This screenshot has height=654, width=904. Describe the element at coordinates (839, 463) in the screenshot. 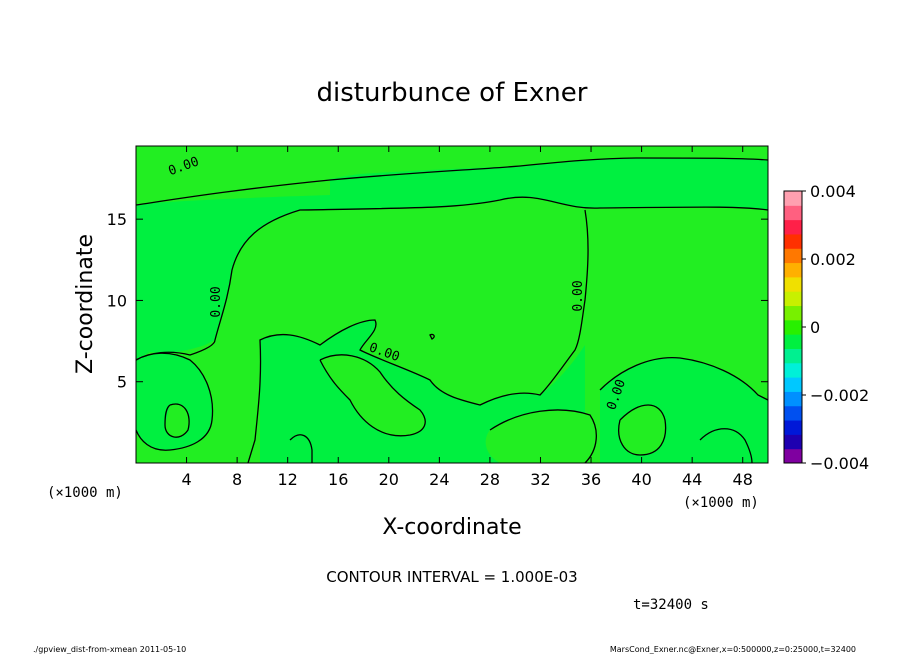

I see `colorbar-tick-label-4: −0.004` at that location.